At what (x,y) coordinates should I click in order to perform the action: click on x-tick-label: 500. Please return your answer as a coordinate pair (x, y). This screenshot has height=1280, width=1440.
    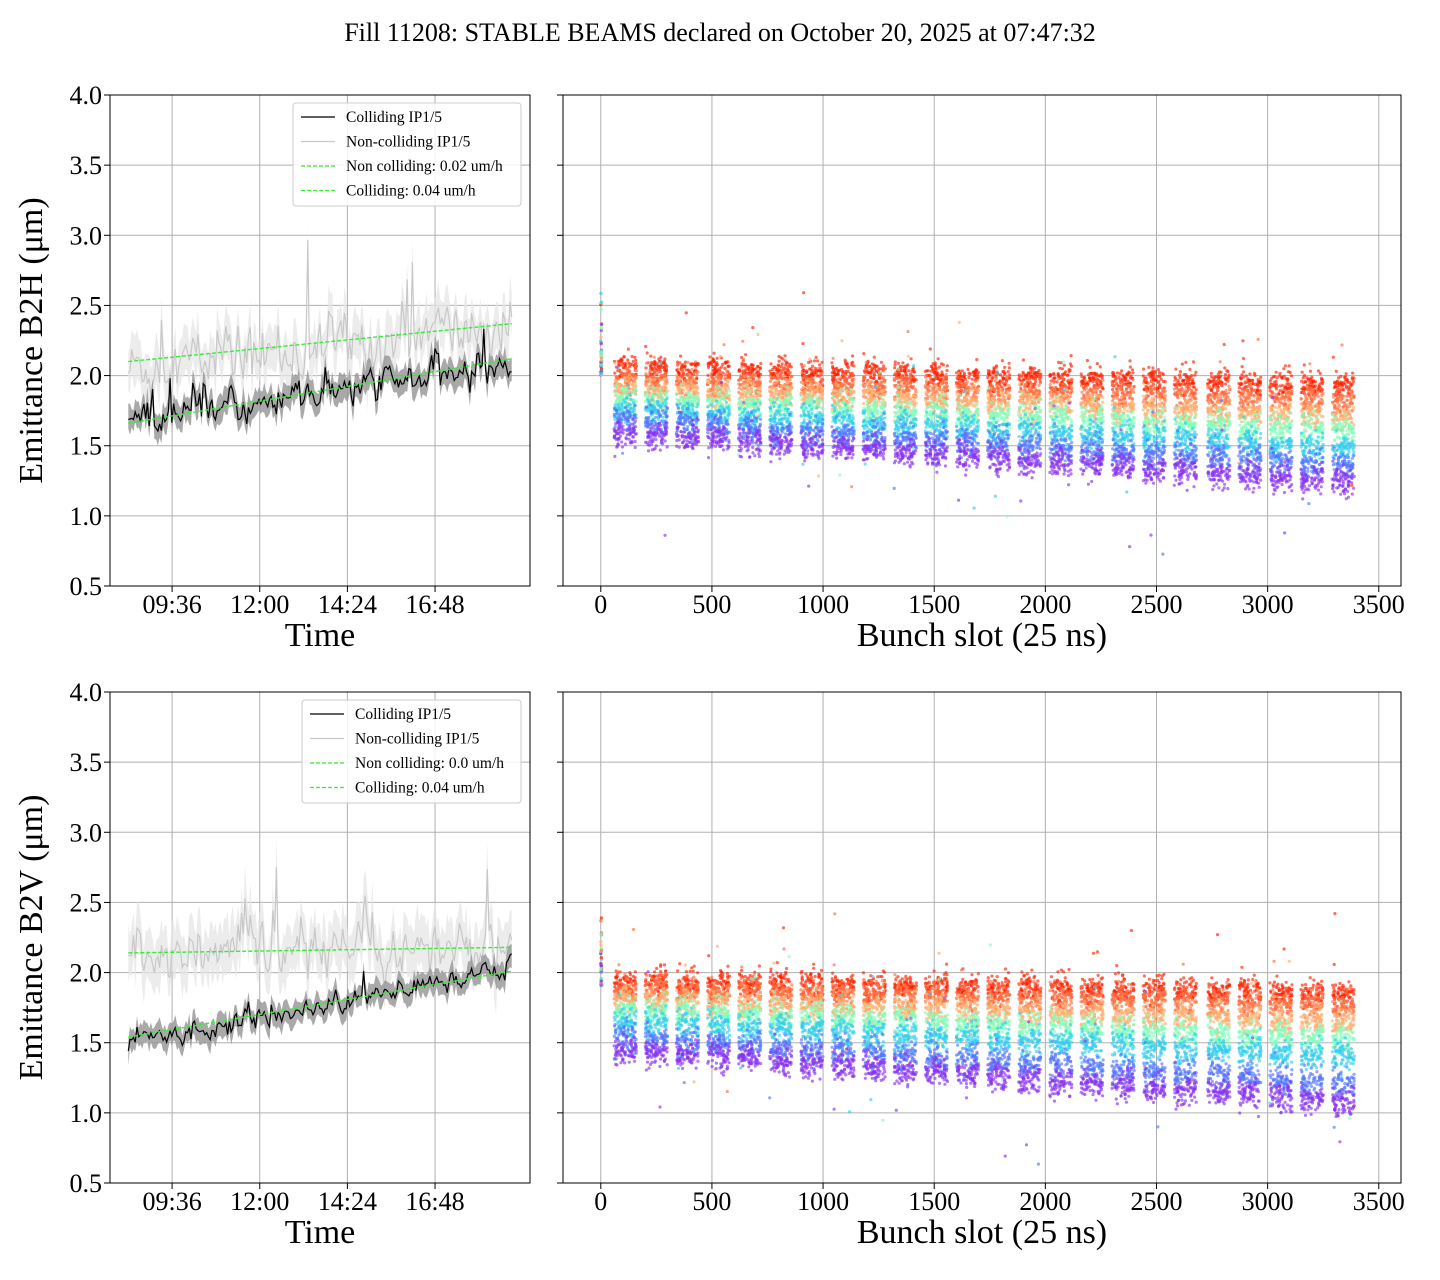
    Looking at the image, I should click on (711, 604).